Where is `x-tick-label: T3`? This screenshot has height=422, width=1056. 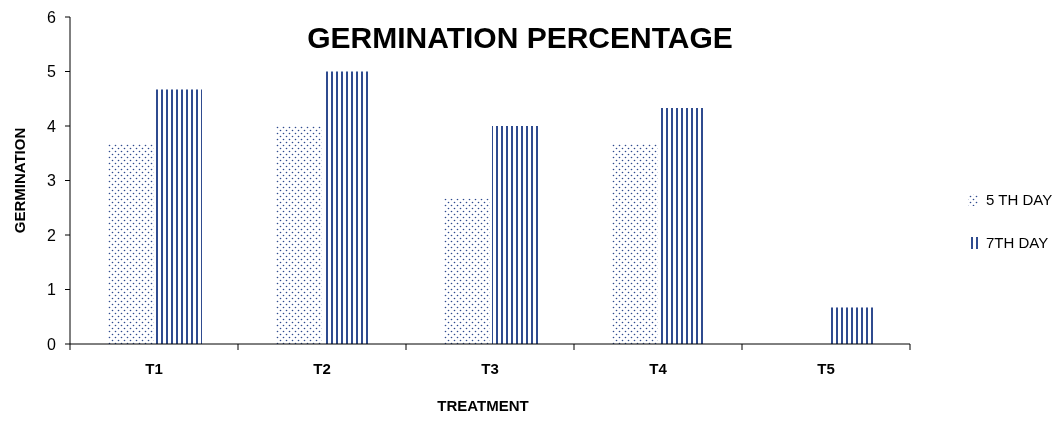 x-tick-label: T3 is located at coordinates (490, 369).